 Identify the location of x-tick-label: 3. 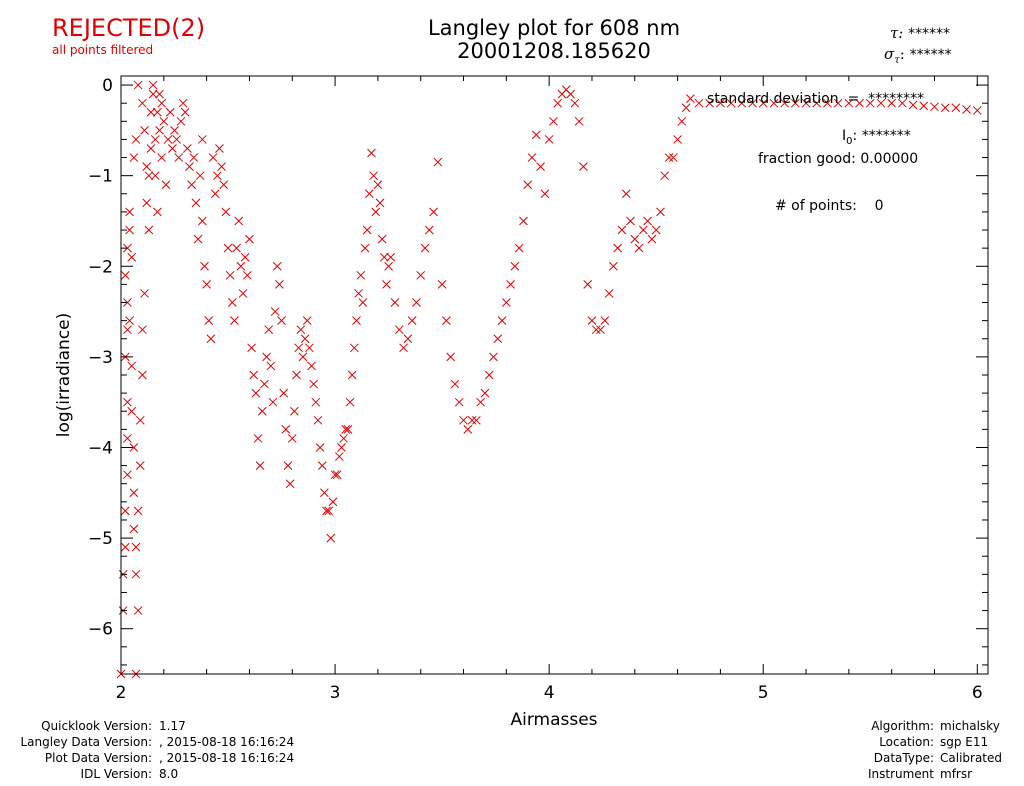
(335, 693).